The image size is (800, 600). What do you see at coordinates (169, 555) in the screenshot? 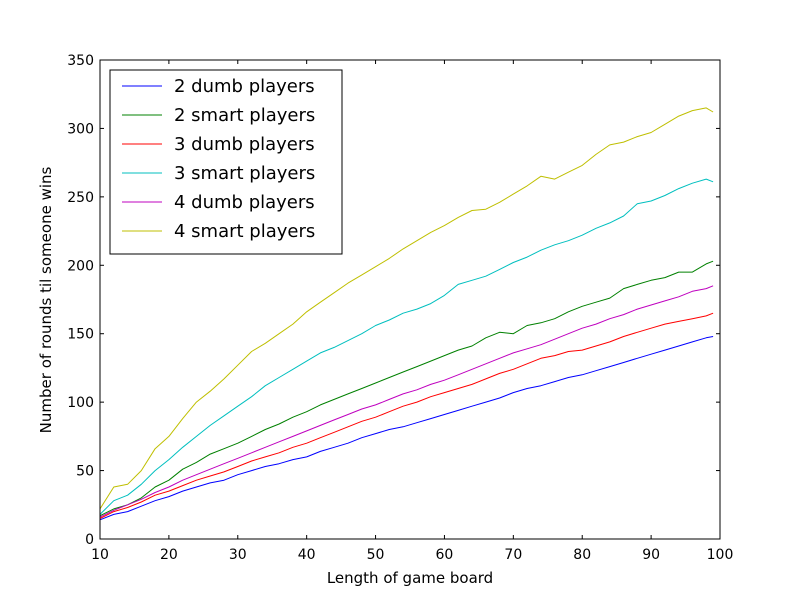
I see `x-tick-label: 20` at bounding box center [169, 555].